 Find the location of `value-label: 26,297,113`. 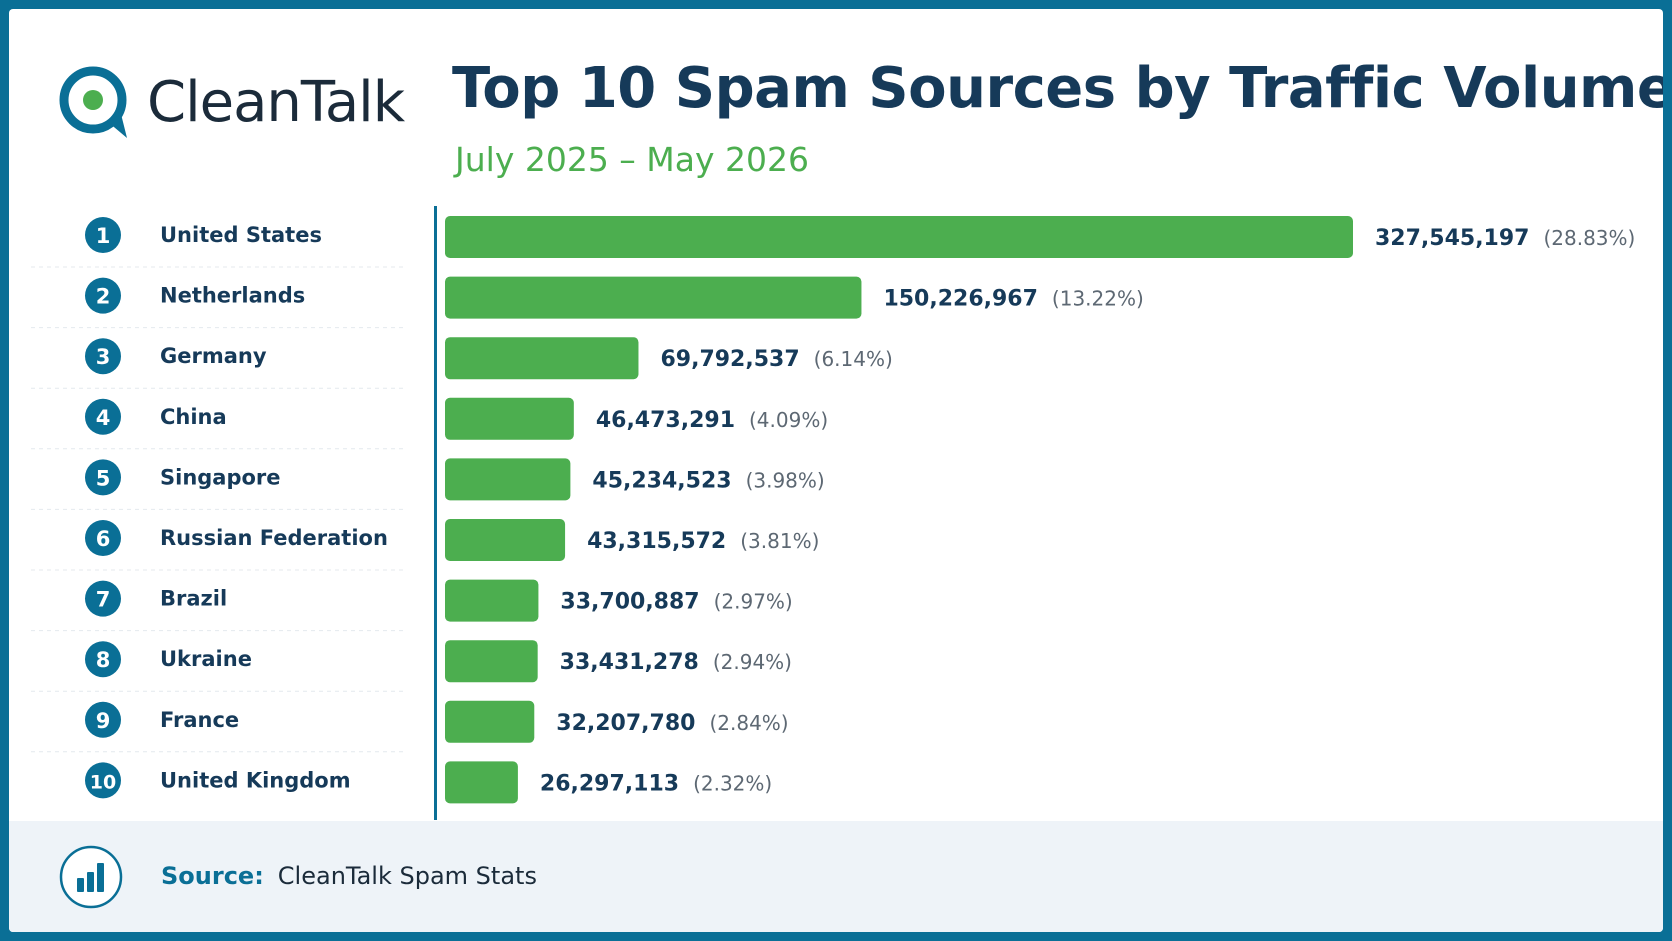

value-label: 26,297,113 is located at coordinates (609, 783).